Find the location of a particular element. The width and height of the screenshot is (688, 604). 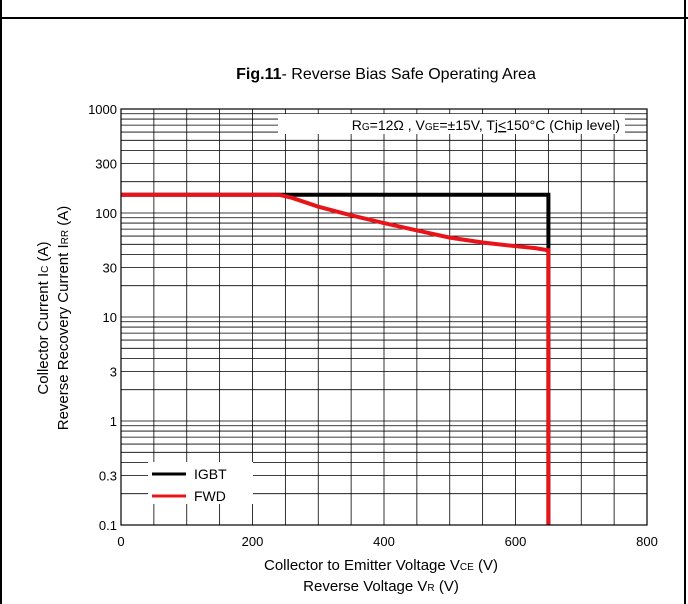

y-label-line2: Reverse Recovery Current IRR (A) is located at coordinates (63, 318).